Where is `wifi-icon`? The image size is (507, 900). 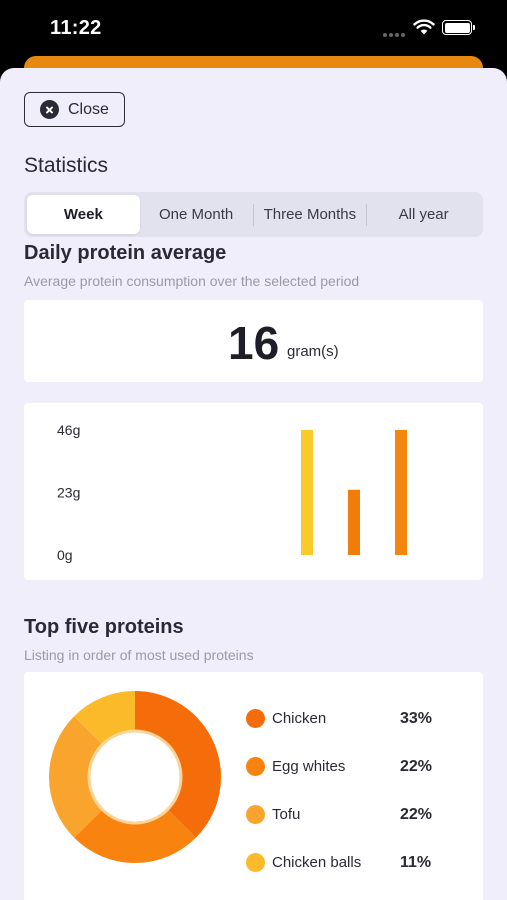
wifi-icon is located at coordinates (424, 27).